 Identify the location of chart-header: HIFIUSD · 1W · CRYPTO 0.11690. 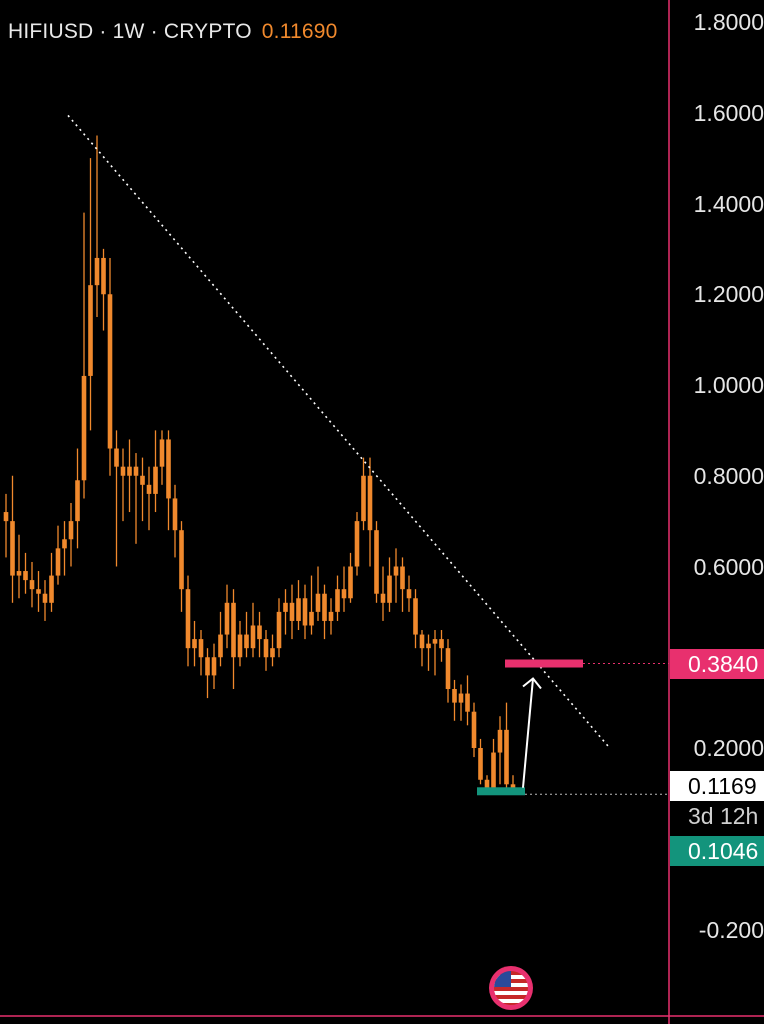
(173, 32).